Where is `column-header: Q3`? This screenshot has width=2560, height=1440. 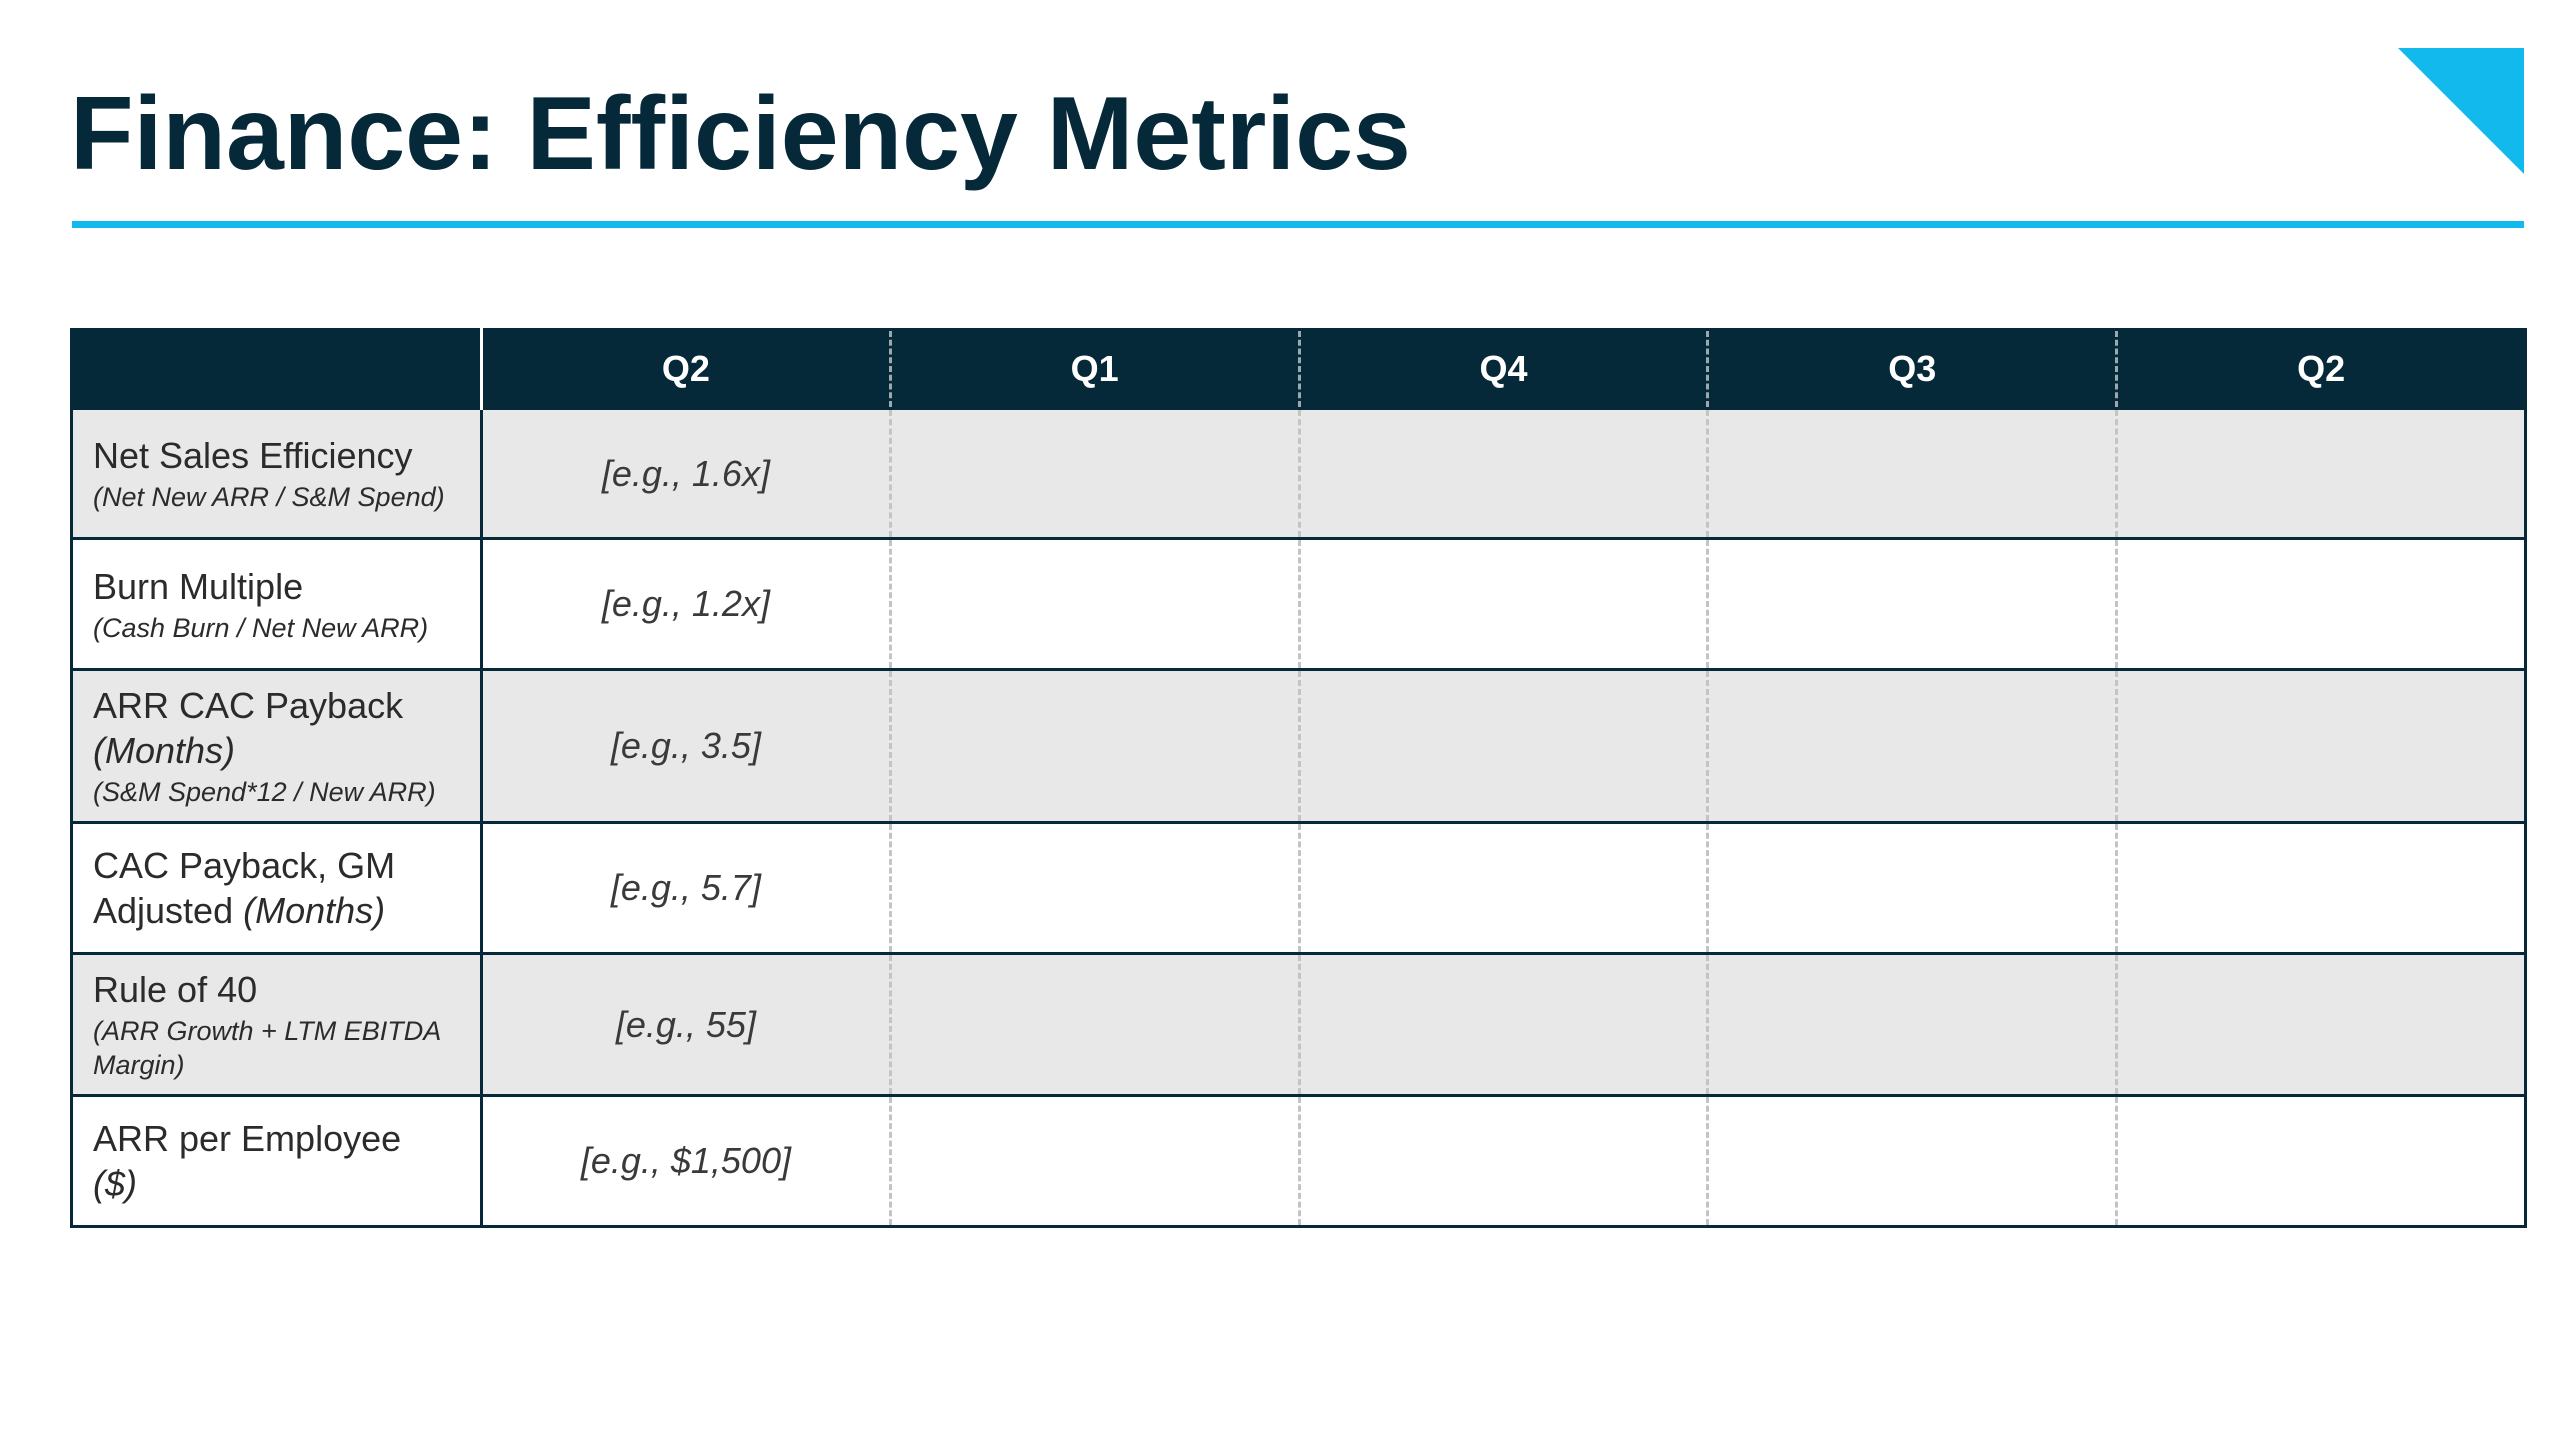
column-header: Q3 is located at coordinates (1911, 369).